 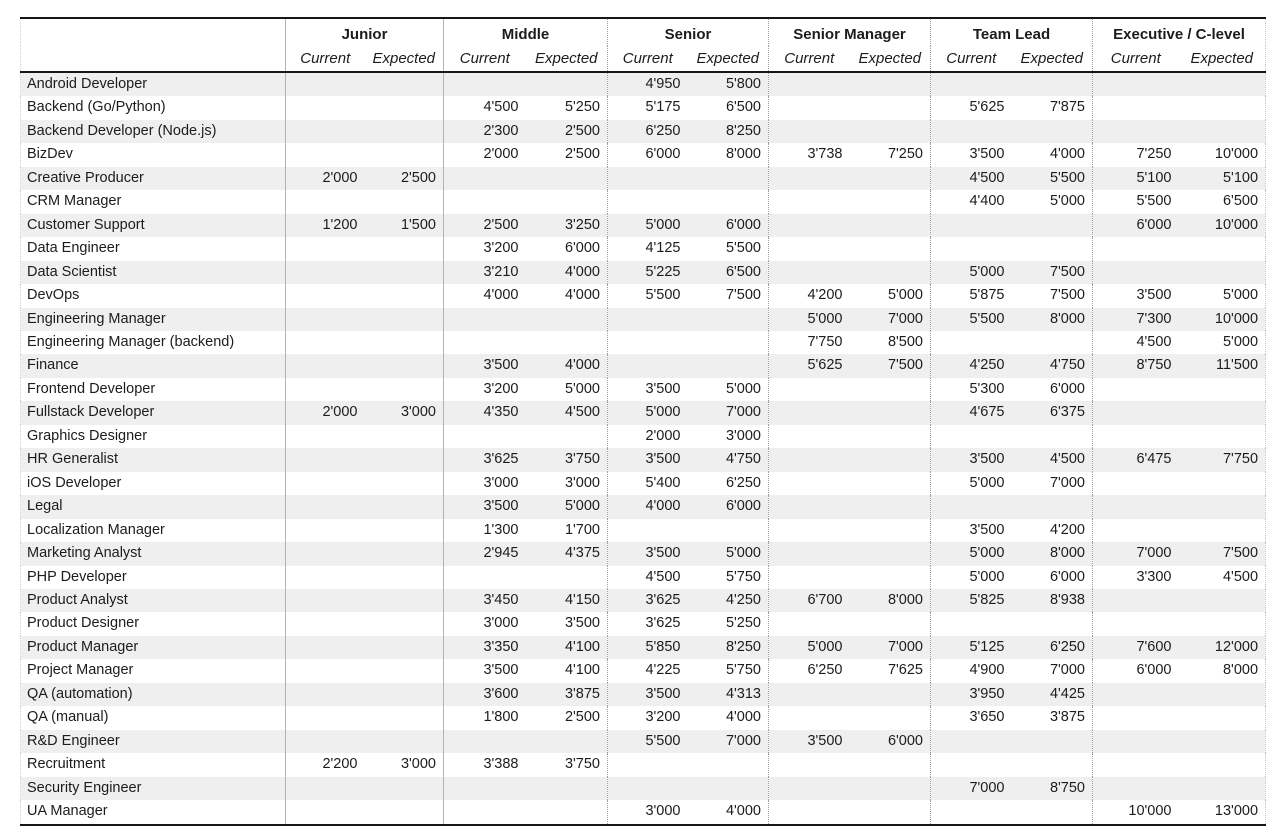 What do you see at coordinates (91, 412) in the screenshot?
I see `row-label: Fullstack Developer` at bounding box center [91, 412].